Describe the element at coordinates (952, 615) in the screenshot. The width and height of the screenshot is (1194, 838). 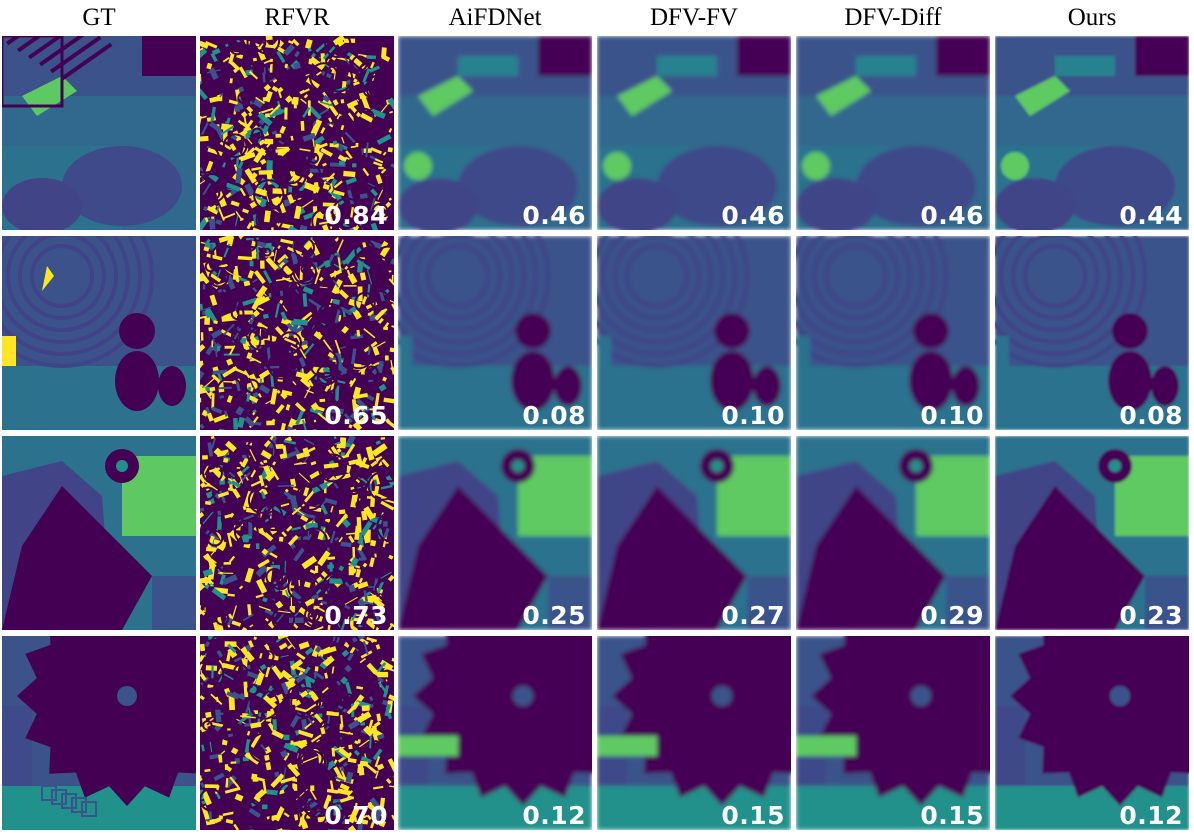
I see `error-score-label: 0.29` at that location.